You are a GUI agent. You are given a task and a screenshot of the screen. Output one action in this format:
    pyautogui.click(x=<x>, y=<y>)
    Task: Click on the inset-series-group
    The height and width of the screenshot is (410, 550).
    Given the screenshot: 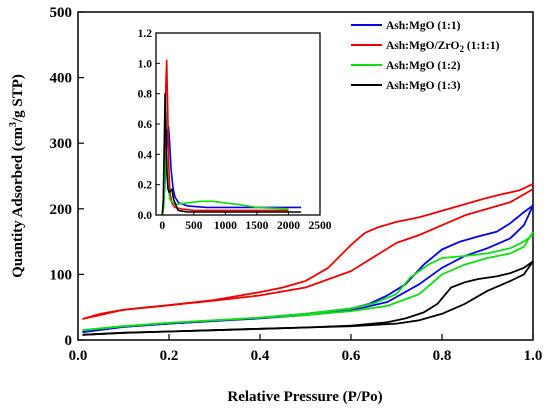 What is the action you would take?
    pyautogui.click(x=231, y=137)
    